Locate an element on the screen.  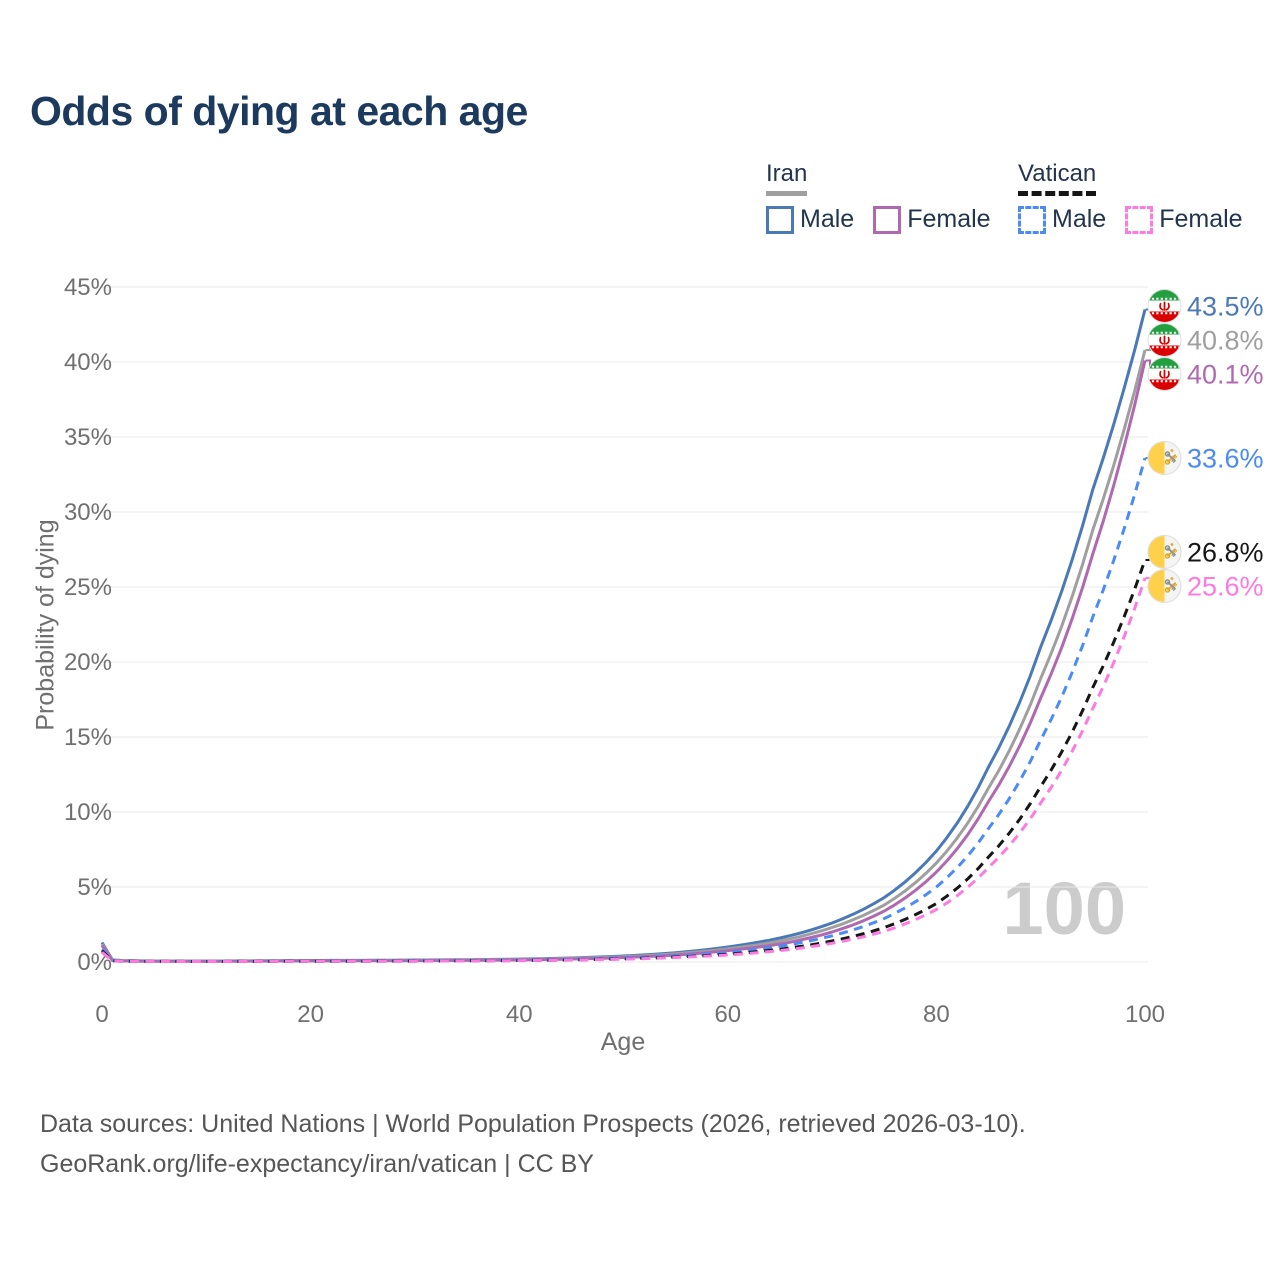
end-label-value: 43.5% is located at coordinates (1225, 307).